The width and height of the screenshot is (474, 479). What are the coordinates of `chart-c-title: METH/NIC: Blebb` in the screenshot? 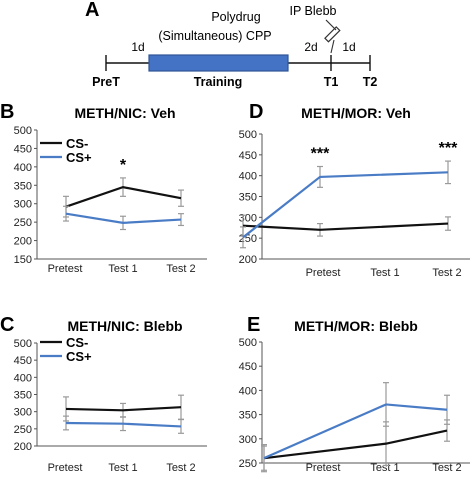 It's located at (124, 326).